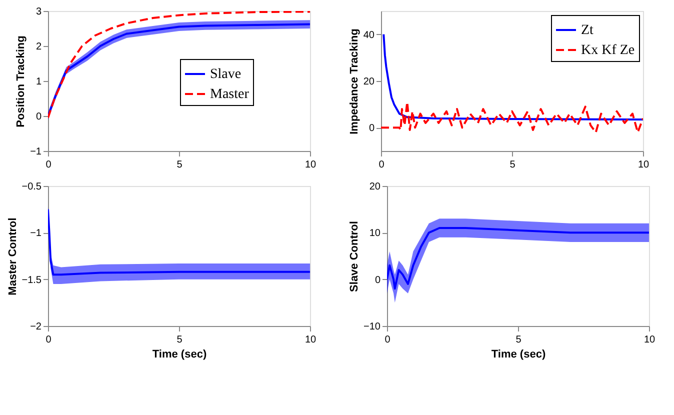 This screenshot has width=674, height=415. Describe the element at coordinates (21, 82) in the screenshot. I see `y-axis-title: Position Tracking` at that location.